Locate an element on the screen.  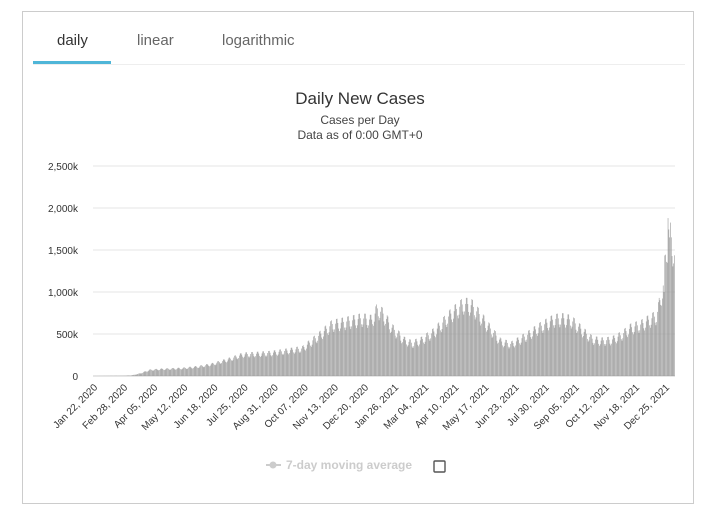
legend-checkbox is located at coordinates (439, 466).